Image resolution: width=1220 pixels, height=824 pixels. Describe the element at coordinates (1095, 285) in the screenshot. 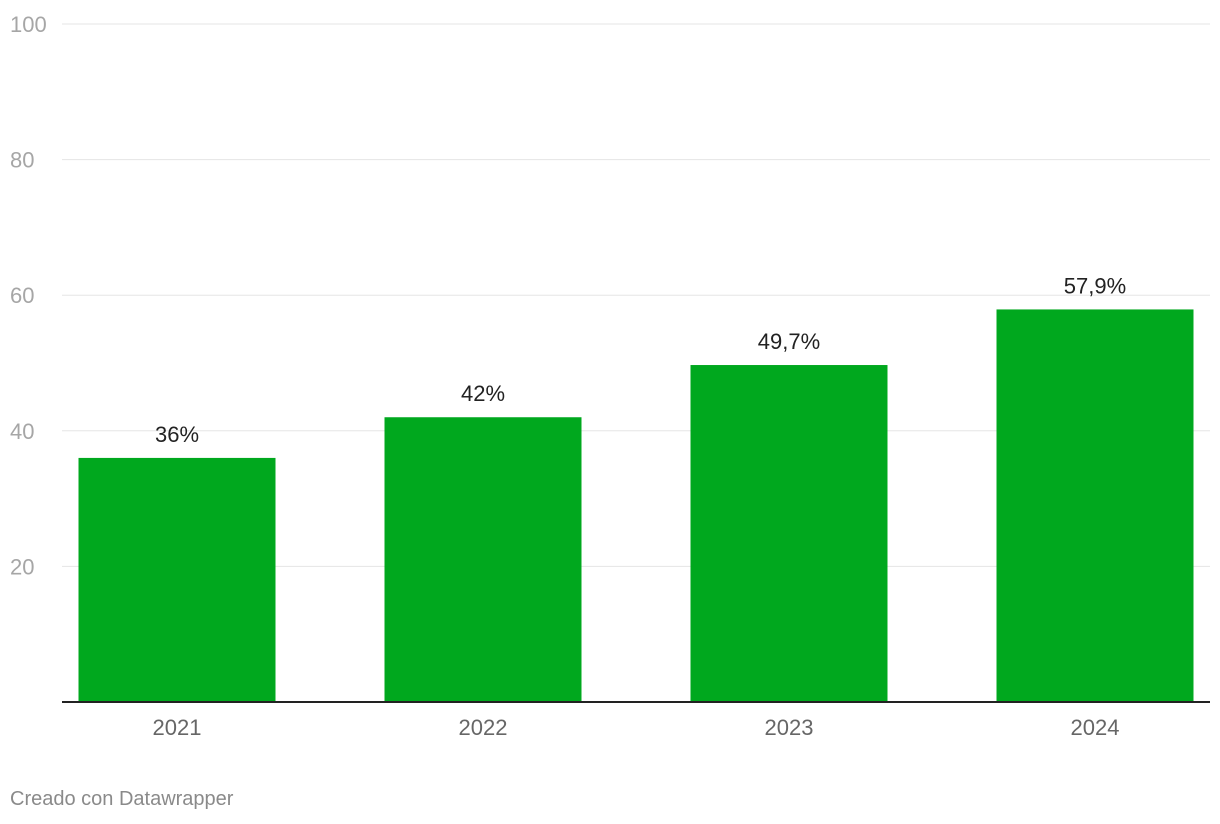

I see `data-label: 57,9%` at that location.